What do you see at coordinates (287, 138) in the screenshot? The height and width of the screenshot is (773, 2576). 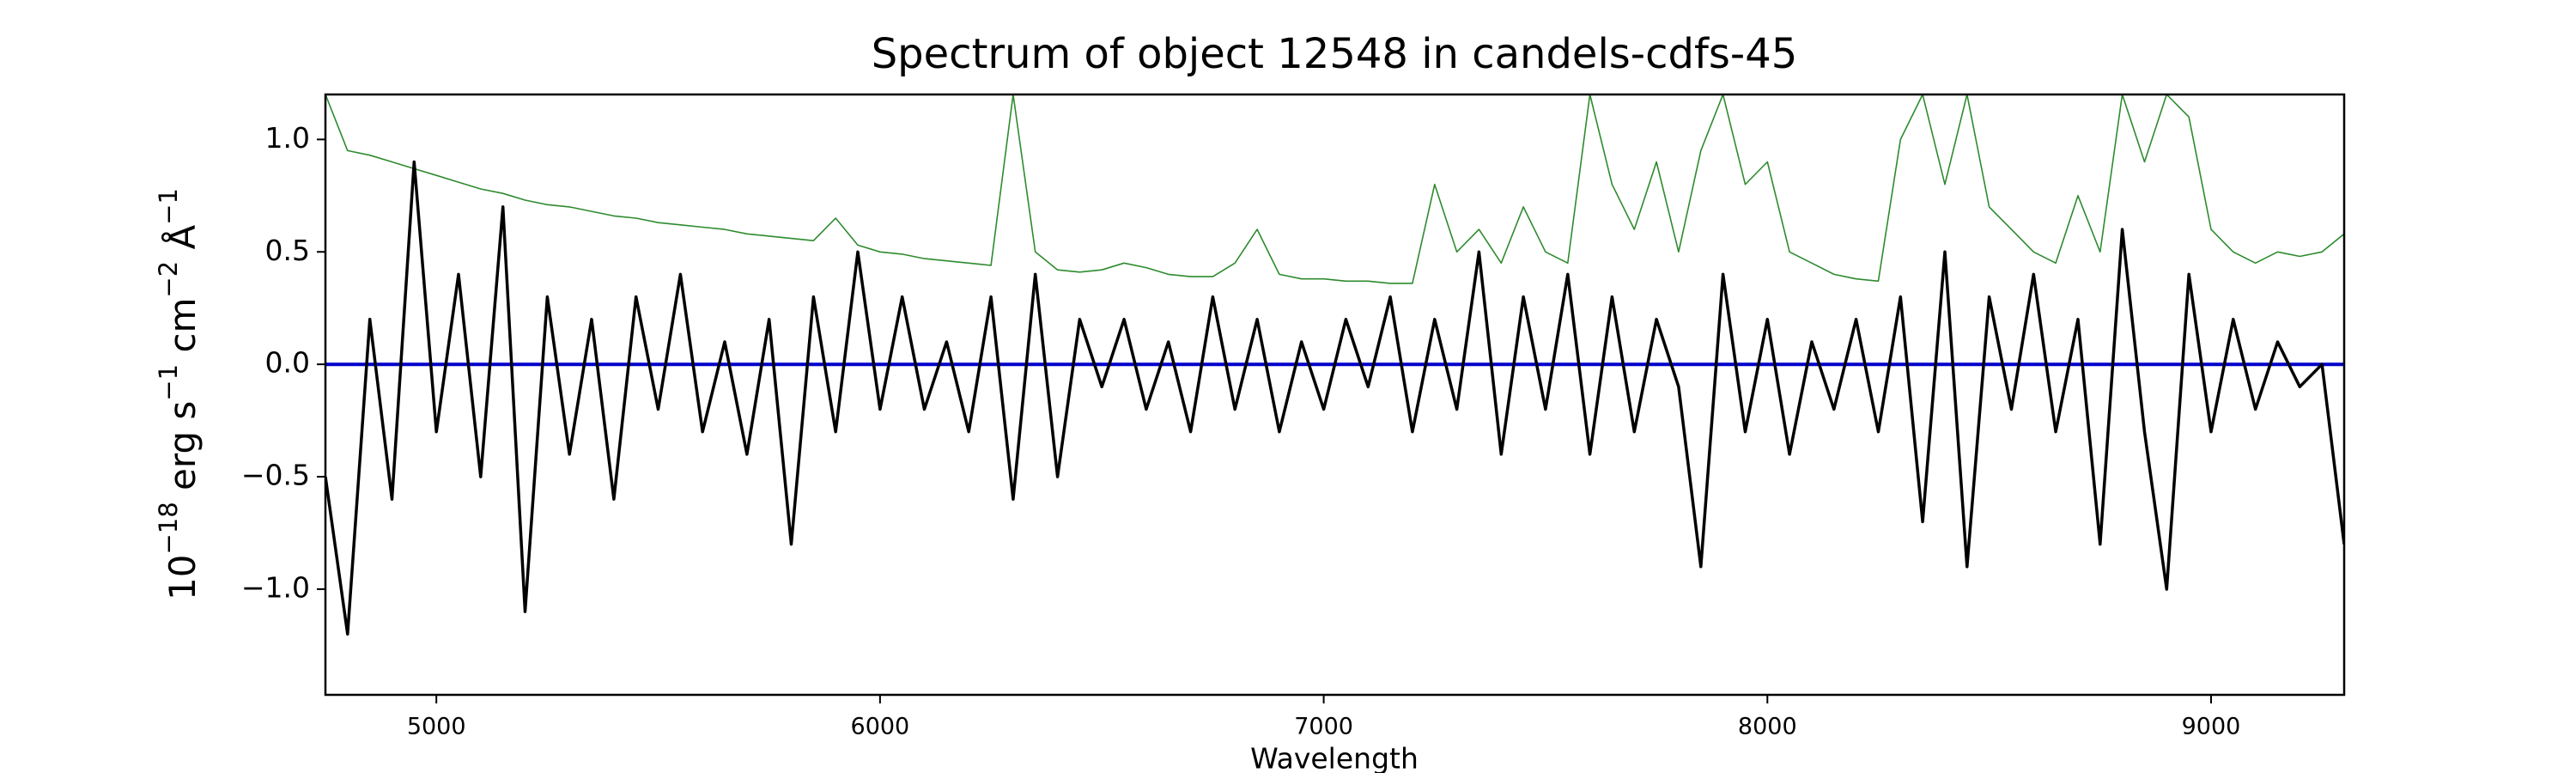 I see `y-tick-label: 1.0` at bounding box center [287, 138].